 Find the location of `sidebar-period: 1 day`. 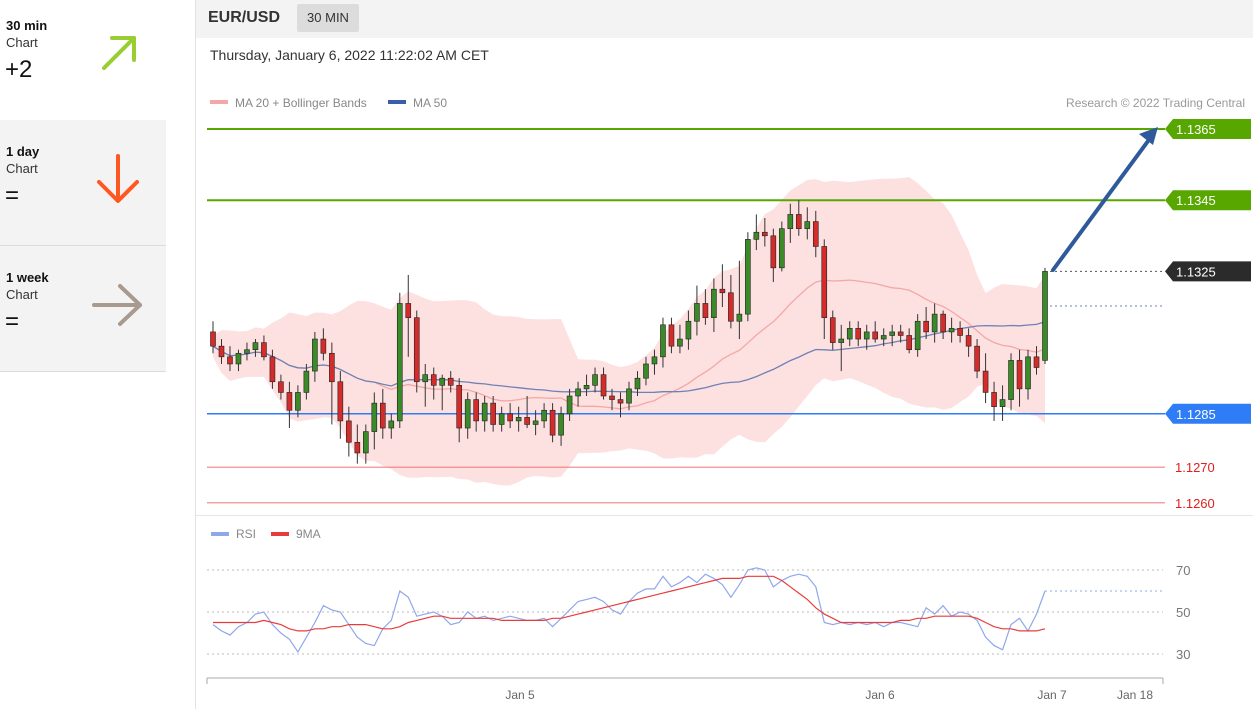

sidebar-period: 1 day is located at coordinates (23, 151).